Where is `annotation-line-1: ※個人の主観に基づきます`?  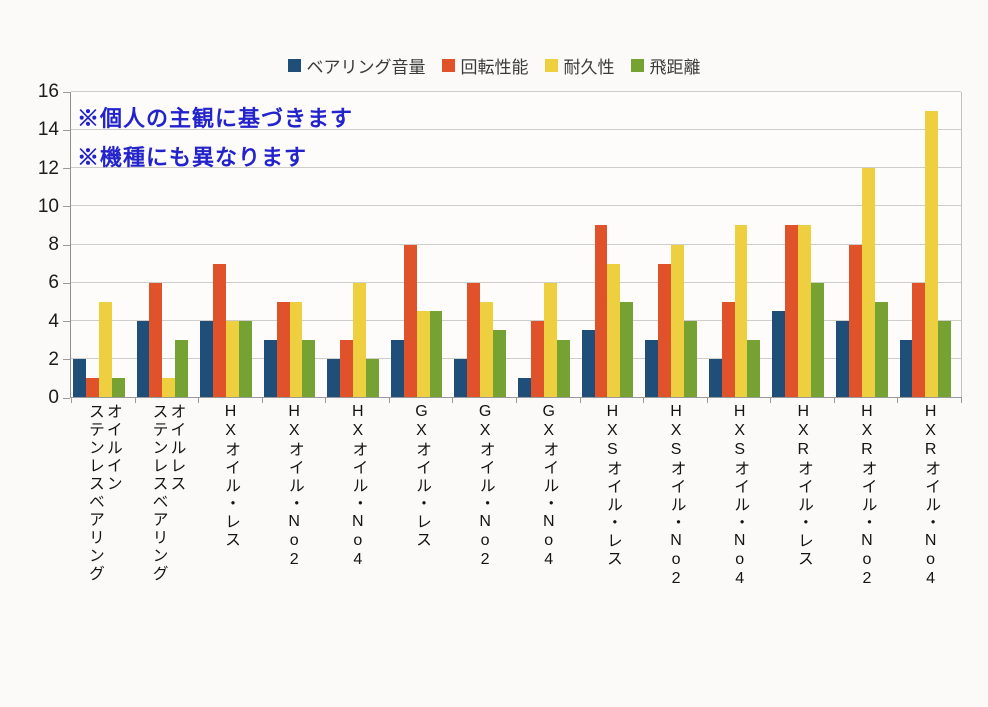 annotation-line-1: ※個人の主観に基づきます is located at coordinates (215, 118).